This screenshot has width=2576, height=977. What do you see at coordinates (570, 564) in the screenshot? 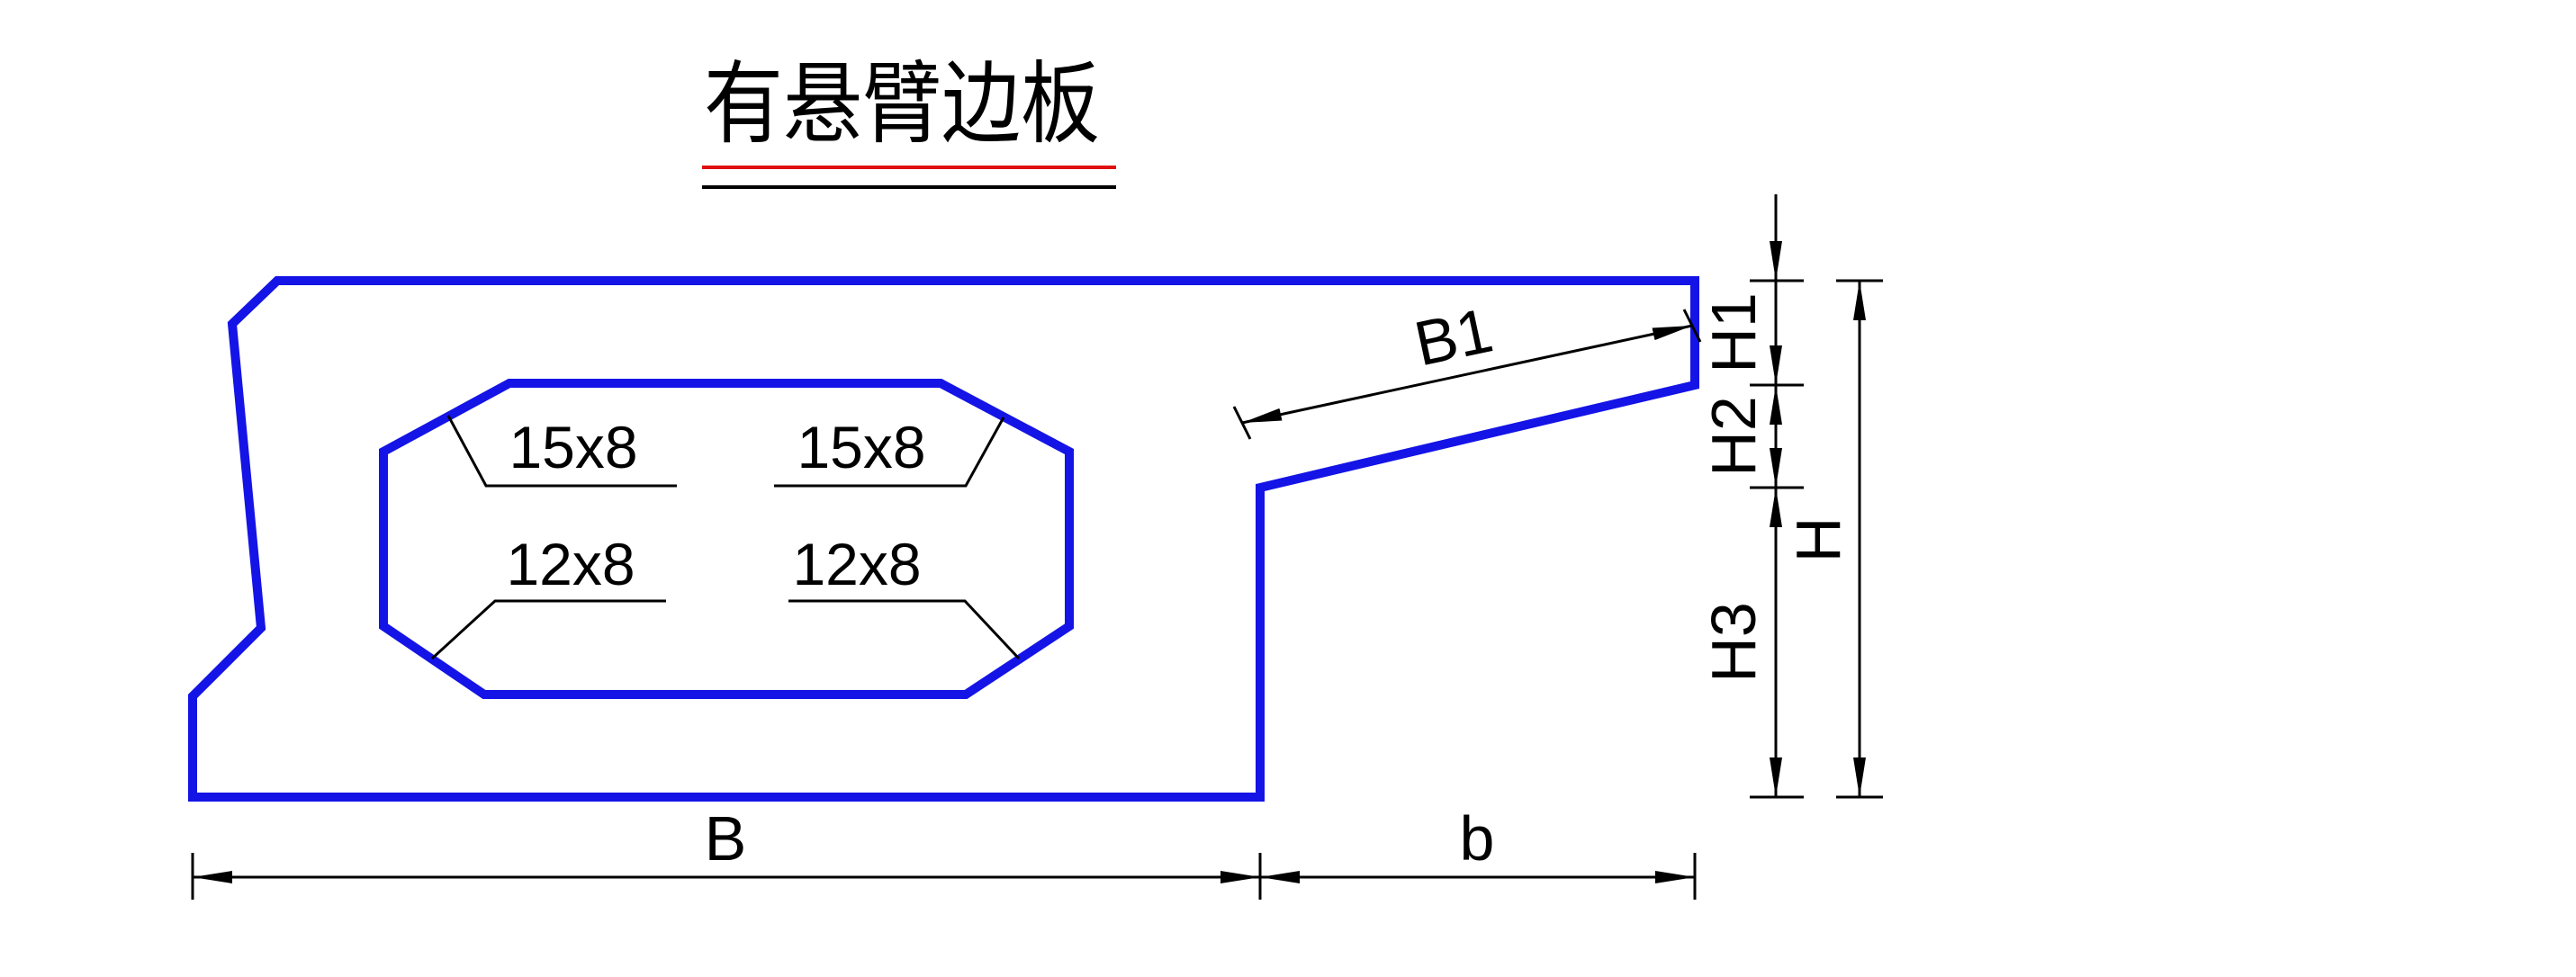
I see `chamfer-label-bottom-left: 12x8` at bounding box center [570, 564].